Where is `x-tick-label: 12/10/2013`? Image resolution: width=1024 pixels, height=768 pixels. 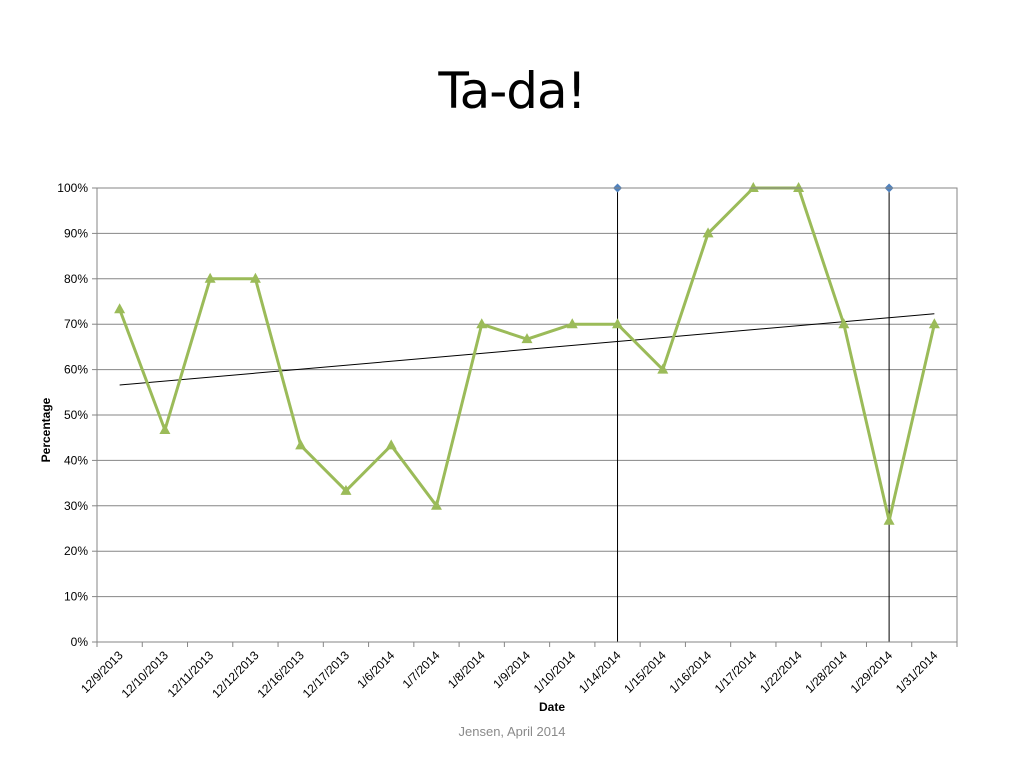
x-tick-label: 12/10/2013 is located at coordinates (145, 674).